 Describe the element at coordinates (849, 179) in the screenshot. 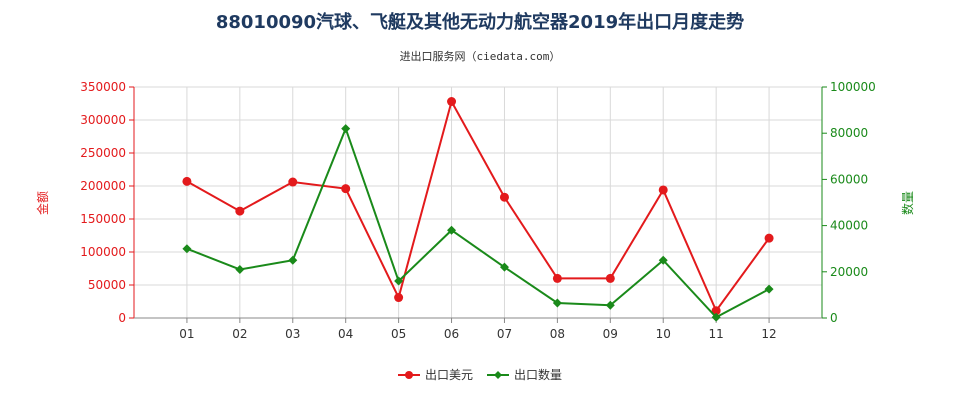

I see `y-right-tick-label: 60000` at that location.